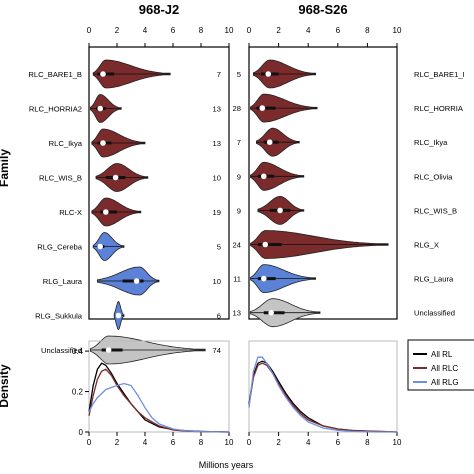  I want to click on family-label: RLC_HORRIA2, so click(55, 109).